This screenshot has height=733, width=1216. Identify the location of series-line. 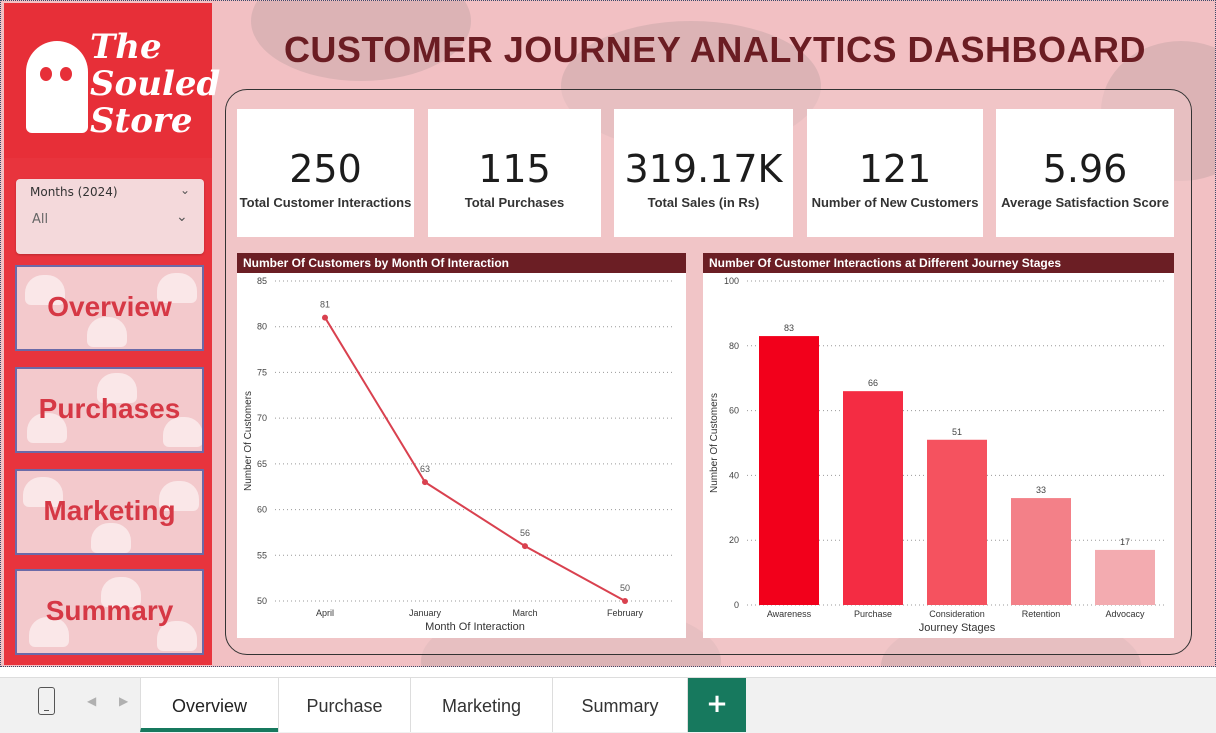
(475, 459).